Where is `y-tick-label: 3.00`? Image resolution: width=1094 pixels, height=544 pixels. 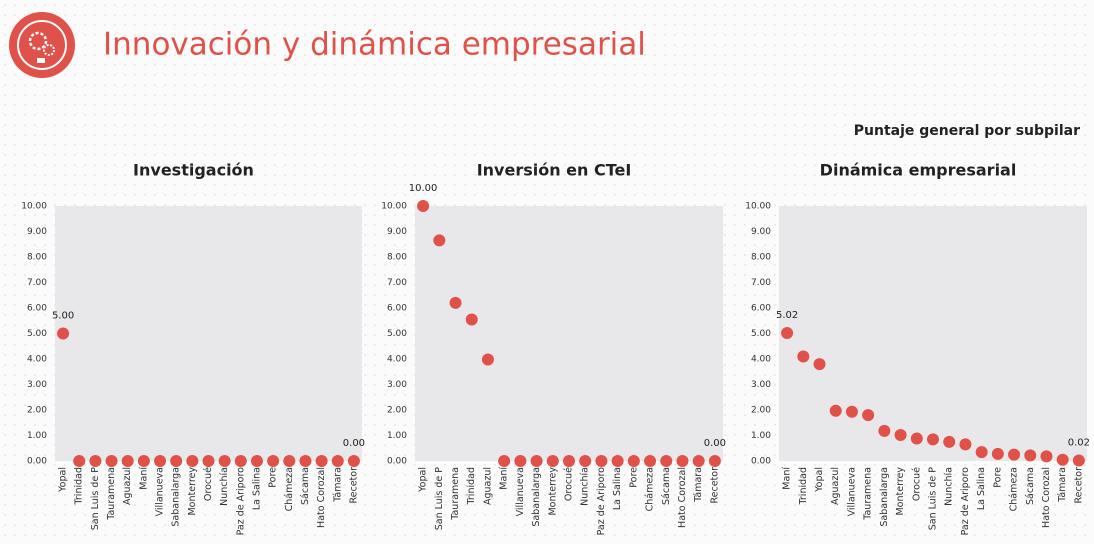 y-tick-label: 3.00 is located at coordinates (397, 385).